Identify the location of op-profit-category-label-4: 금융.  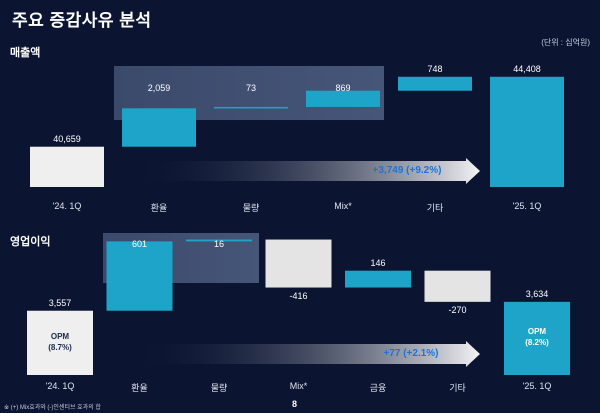
(378, 388).